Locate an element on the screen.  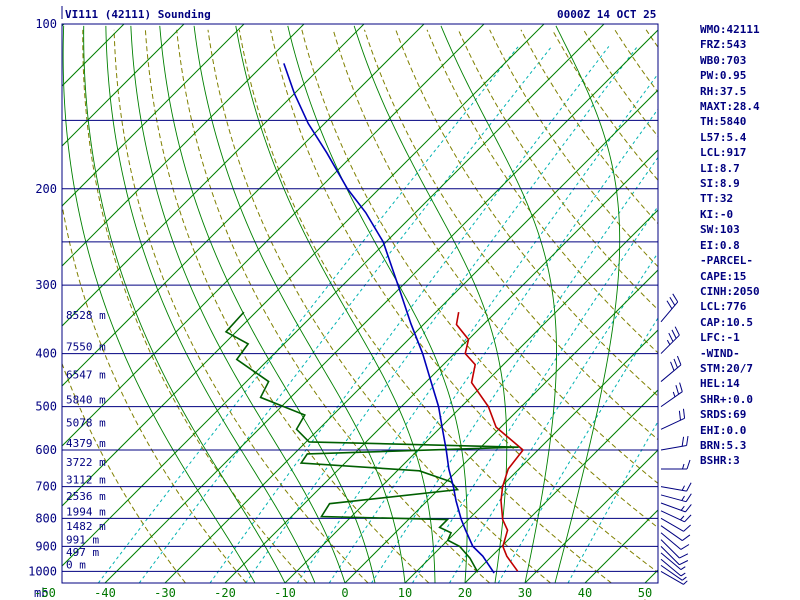
temp-tick-label: -30 is located at coordinates (165, 593).